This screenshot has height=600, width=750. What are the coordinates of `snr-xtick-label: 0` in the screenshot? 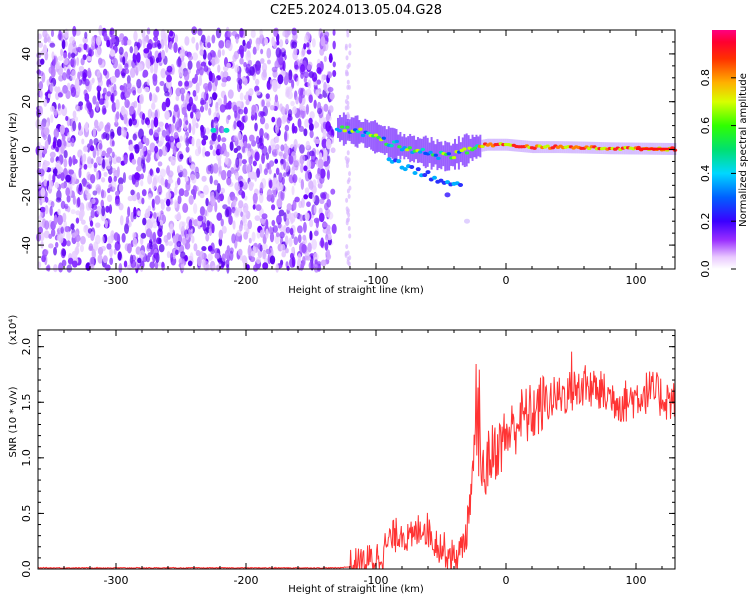 It's located at (506, 580).